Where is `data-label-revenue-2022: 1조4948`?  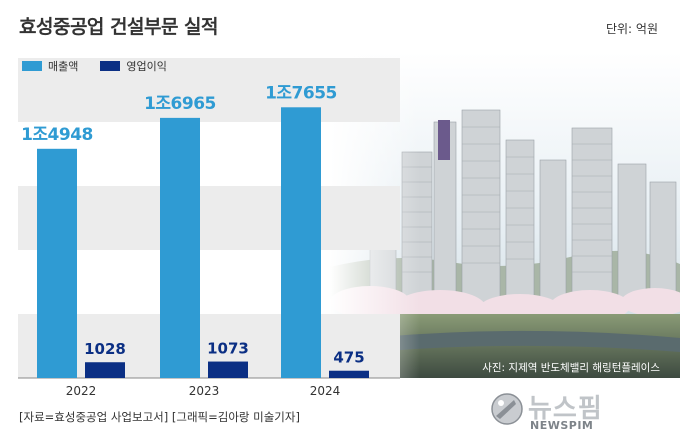 data-label-revenue-2022: 1조4948 is located at coordinates (57, 135).